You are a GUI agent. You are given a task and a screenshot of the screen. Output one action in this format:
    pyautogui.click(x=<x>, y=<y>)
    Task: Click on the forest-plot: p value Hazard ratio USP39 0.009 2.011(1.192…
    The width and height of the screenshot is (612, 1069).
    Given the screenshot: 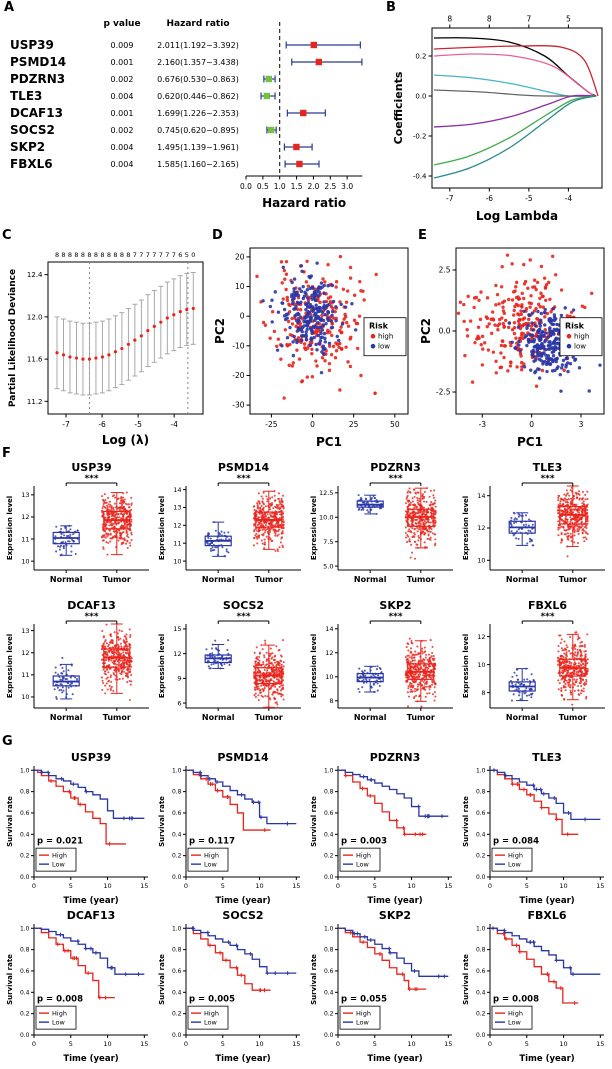 What is the action you would take?
    pyautogui.click(x=191, y=116)
    